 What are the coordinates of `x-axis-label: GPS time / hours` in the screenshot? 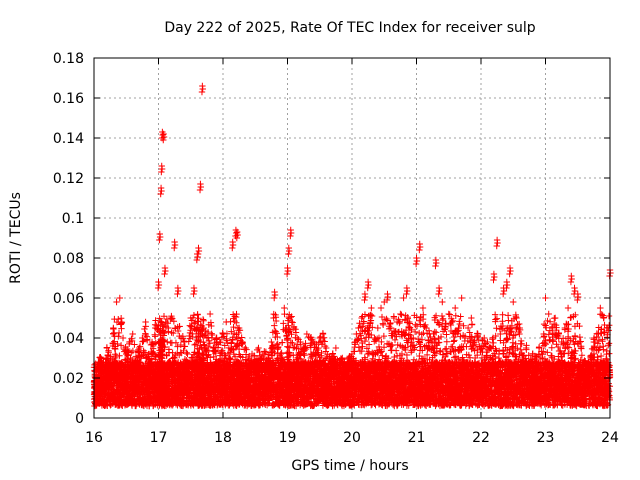 It's located at (349, 466).